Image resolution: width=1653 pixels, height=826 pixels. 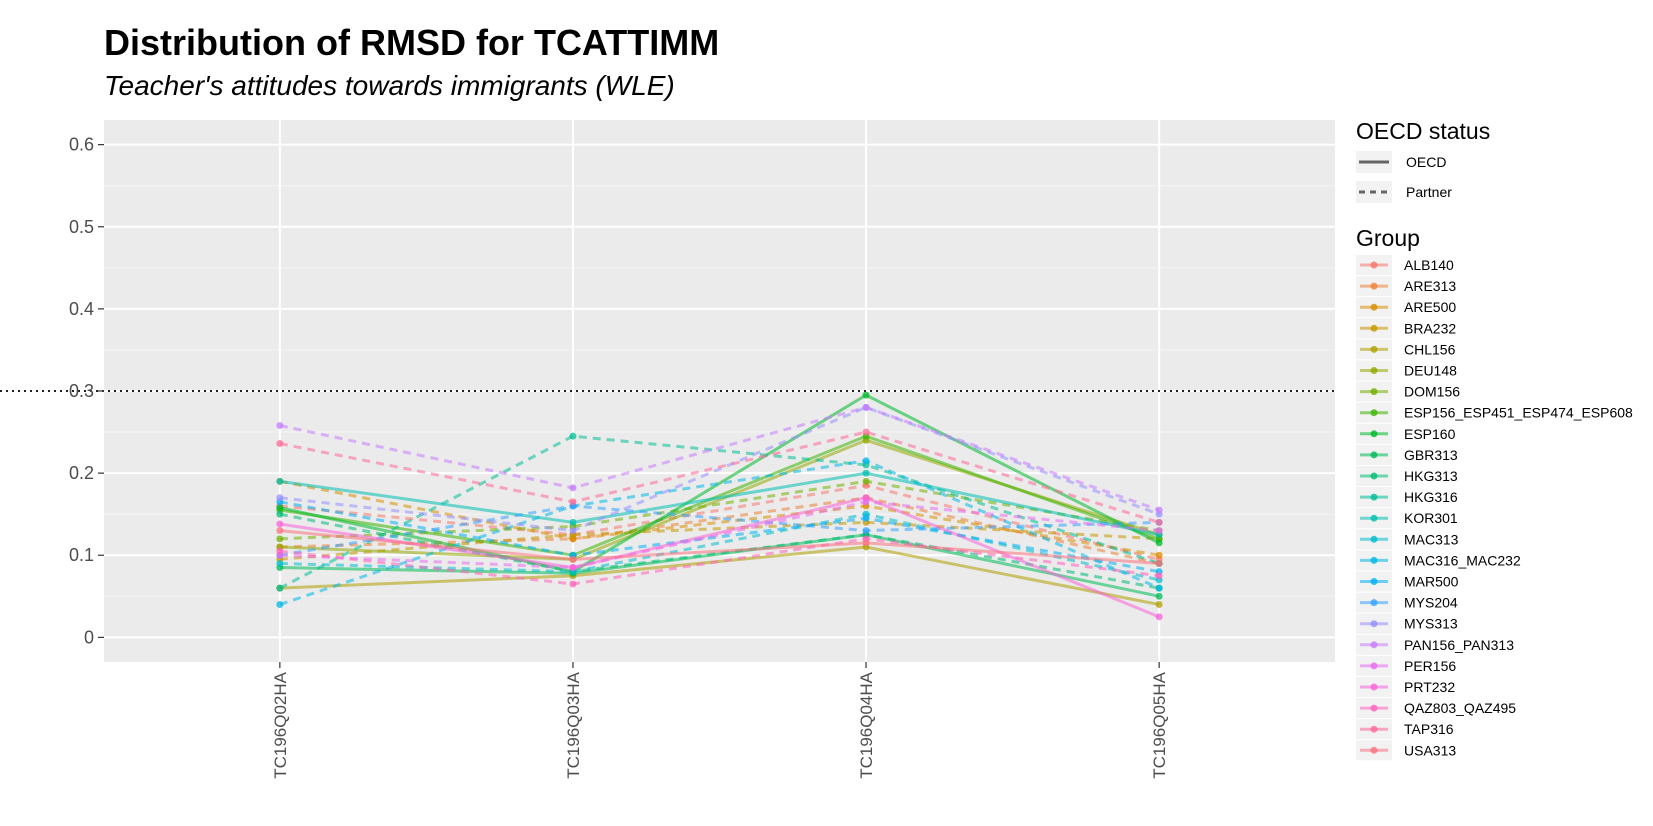 What do you see at coordinates (720, 720) in the screenshot?
I see `x-axis: TC196Q02HA TC196Q03HA TC196Q04HA TC196Q05HA` at bounding box center [720, 720].